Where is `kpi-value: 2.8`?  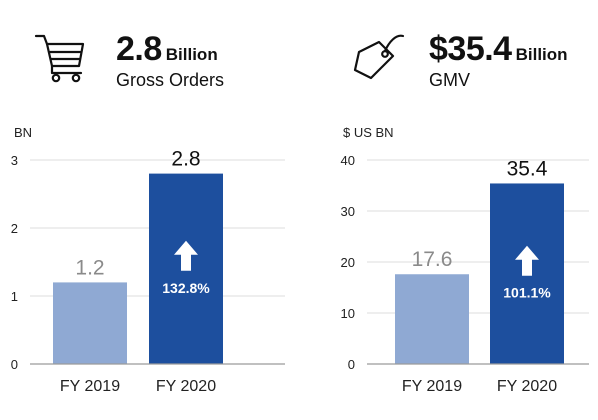 kpi-value: 2.8 is located at coordinates (139, 49).